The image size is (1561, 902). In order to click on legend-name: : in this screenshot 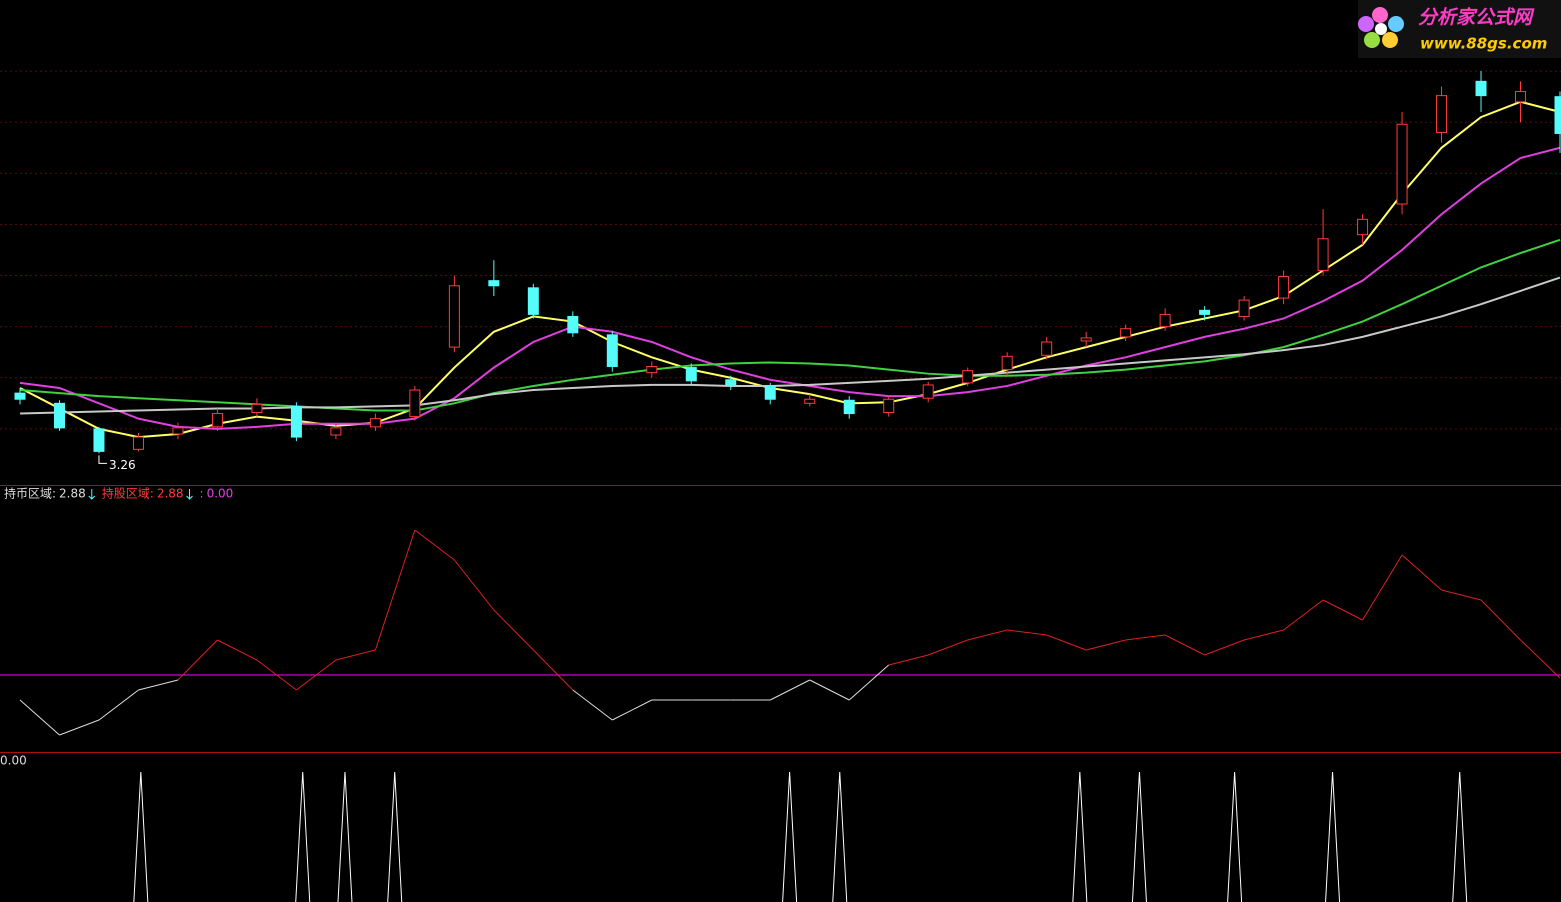, I will do `click(202, 494)`.